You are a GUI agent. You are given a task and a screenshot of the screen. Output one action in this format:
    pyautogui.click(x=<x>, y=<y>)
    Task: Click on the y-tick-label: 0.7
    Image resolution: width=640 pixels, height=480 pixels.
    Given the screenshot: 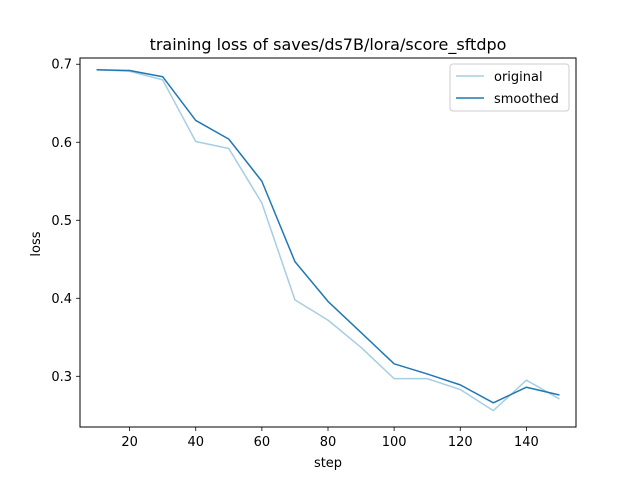 What is the action you would take?
    pyautogui.click(x=61, y=65)
    